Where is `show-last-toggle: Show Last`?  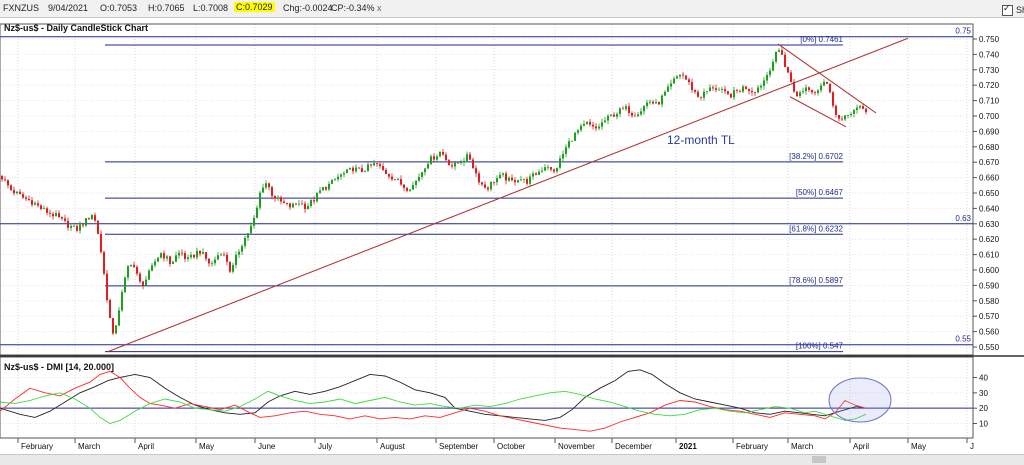
show-last-toggle: Show Last is located at coordinates (1013, 9).